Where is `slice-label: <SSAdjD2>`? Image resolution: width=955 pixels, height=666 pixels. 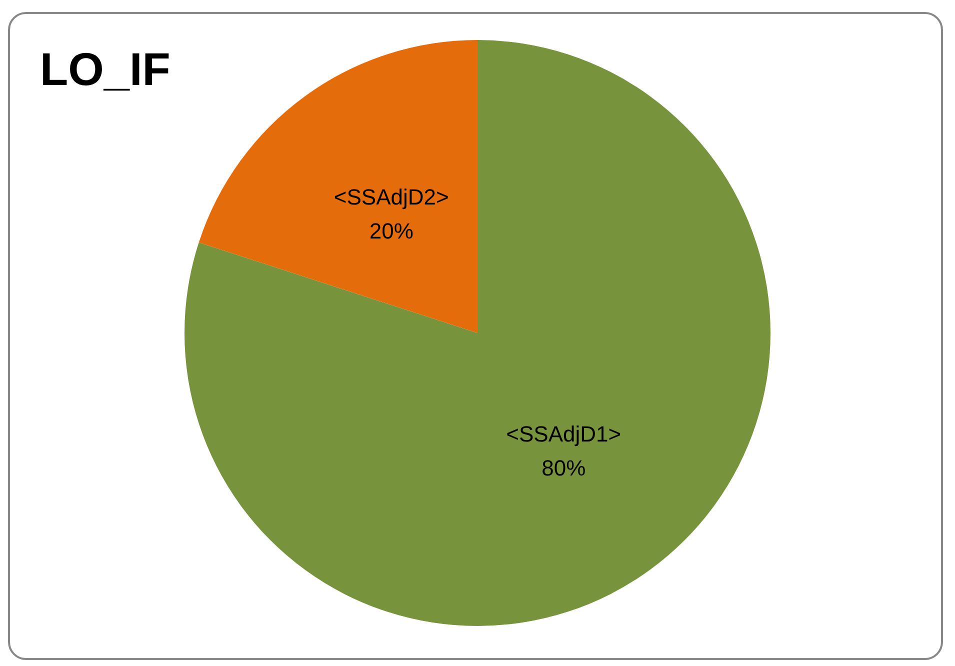 slice-label: <SSAdjD2> is located at coordinates (391, 197).